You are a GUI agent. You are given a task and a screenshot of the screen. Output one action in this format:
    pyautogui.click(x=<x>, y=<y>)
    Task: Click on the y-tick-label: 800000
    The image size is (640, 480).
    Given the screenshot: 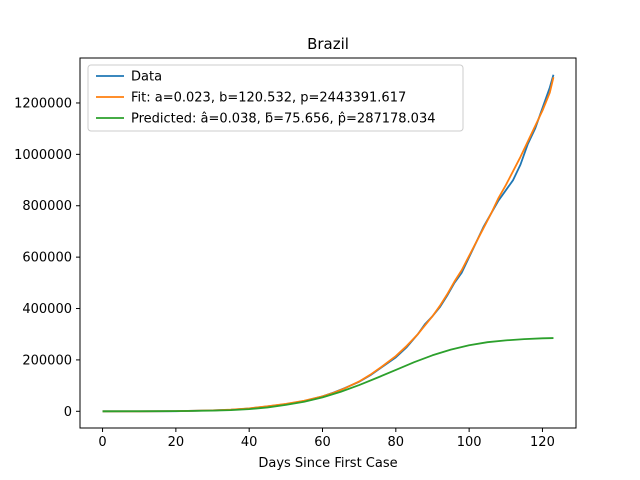 What is the action you would take?
    pyautogui.click(x=47, y=206)
    